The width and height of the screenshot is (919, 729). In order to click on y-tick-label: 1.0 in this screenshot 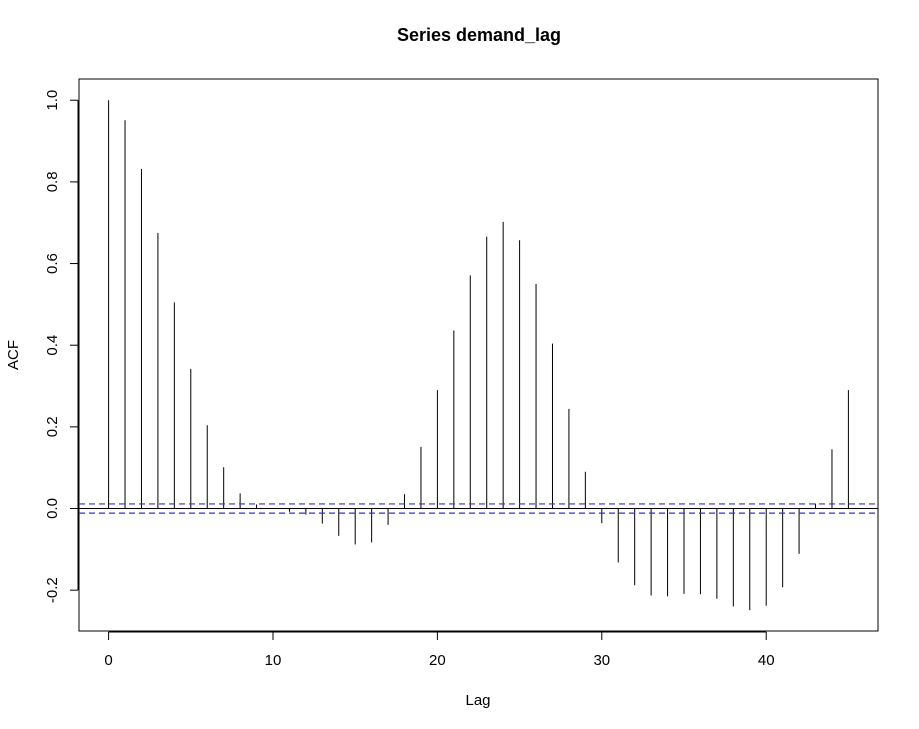, I will do `click(52, 100)`.